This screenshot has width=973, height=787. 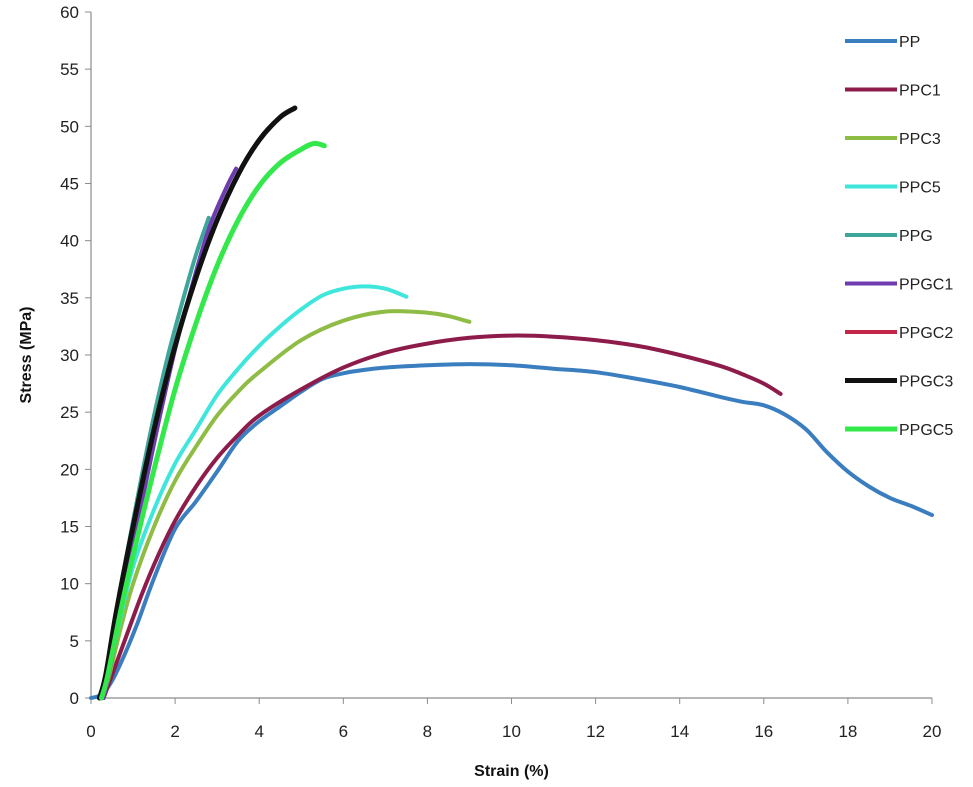 What do you see at coordinates (511, 771) in the screenshot?
I see `x-axis-title: Strain (%)` at bounding box center [511, 771].